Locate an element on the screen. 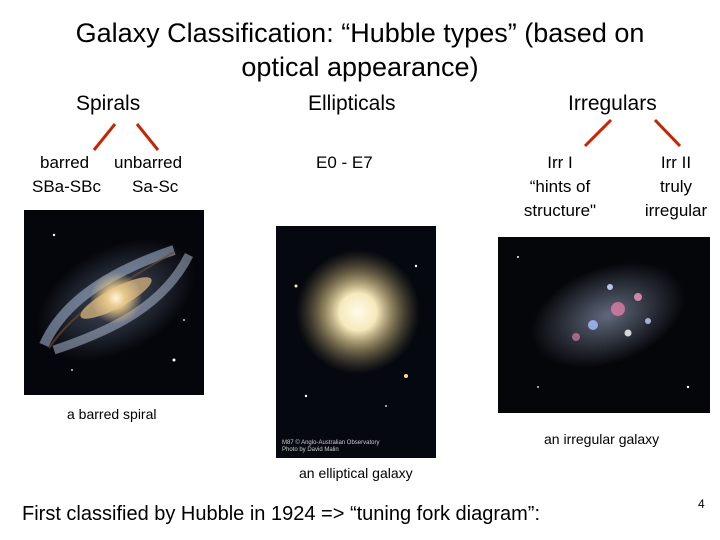  connector-barred is located at coordinates (104, 137).